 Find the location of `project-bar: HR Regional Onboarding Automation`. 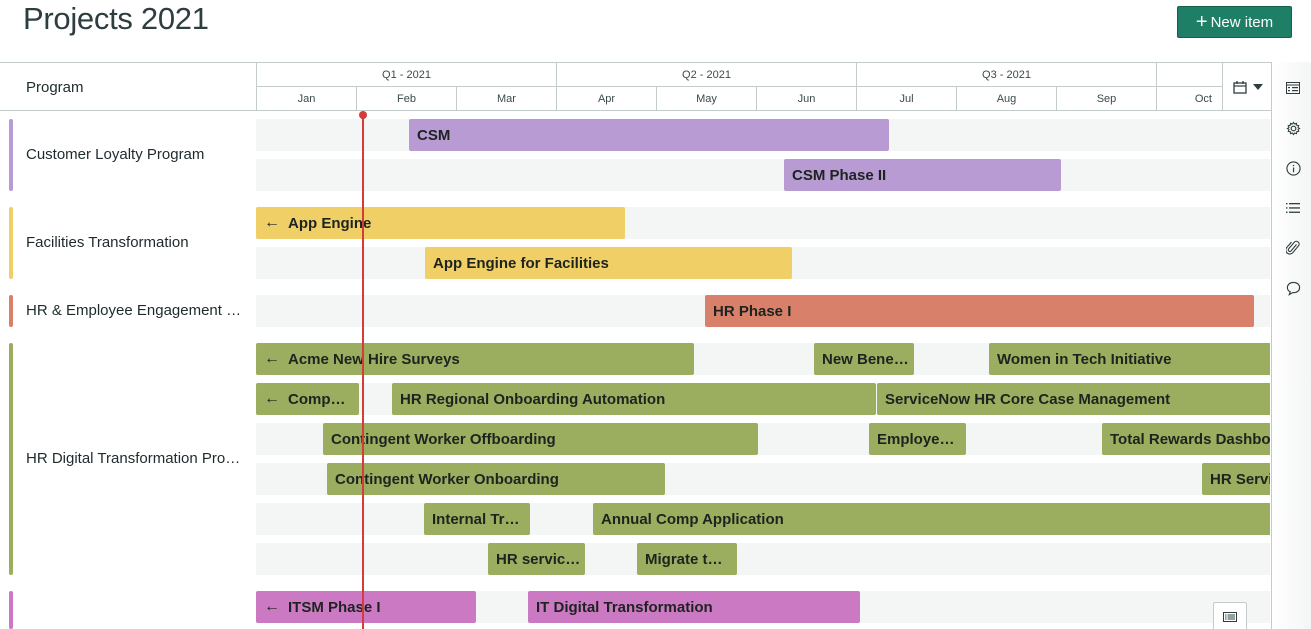

project-bar: HR Regional Onboarding Automation is located at coordinates (634, 399).